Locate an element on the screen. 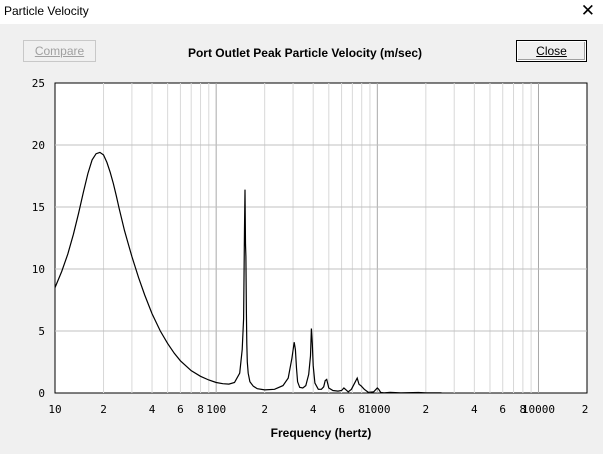 Image resolution: width=603 pixels, height=454 pixels. close-button: Close is located at coordinates (551, 51).